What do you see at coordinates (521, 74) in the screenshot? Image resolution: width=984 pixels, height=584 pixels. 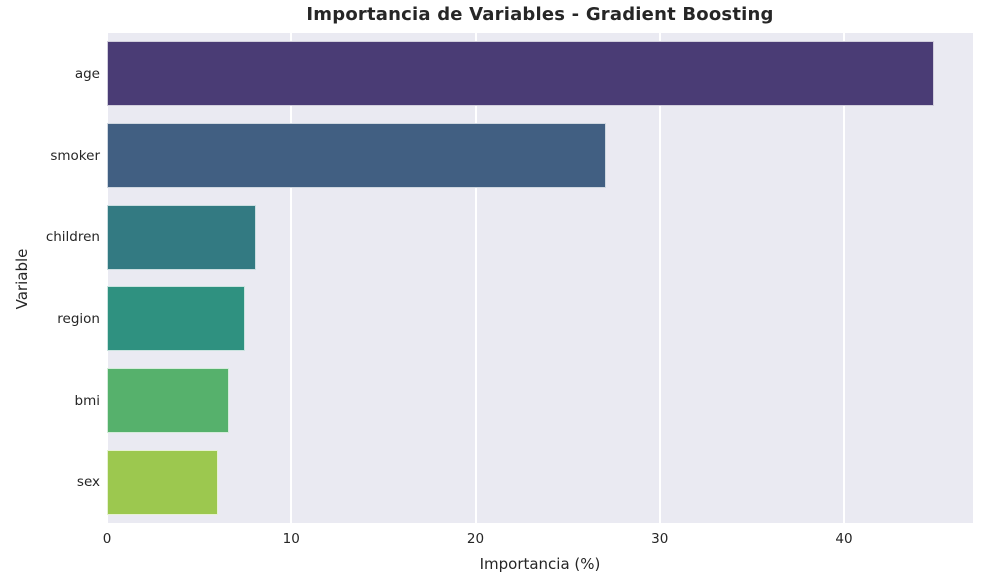 I see `bar-age` at bounding box center [521, 74].